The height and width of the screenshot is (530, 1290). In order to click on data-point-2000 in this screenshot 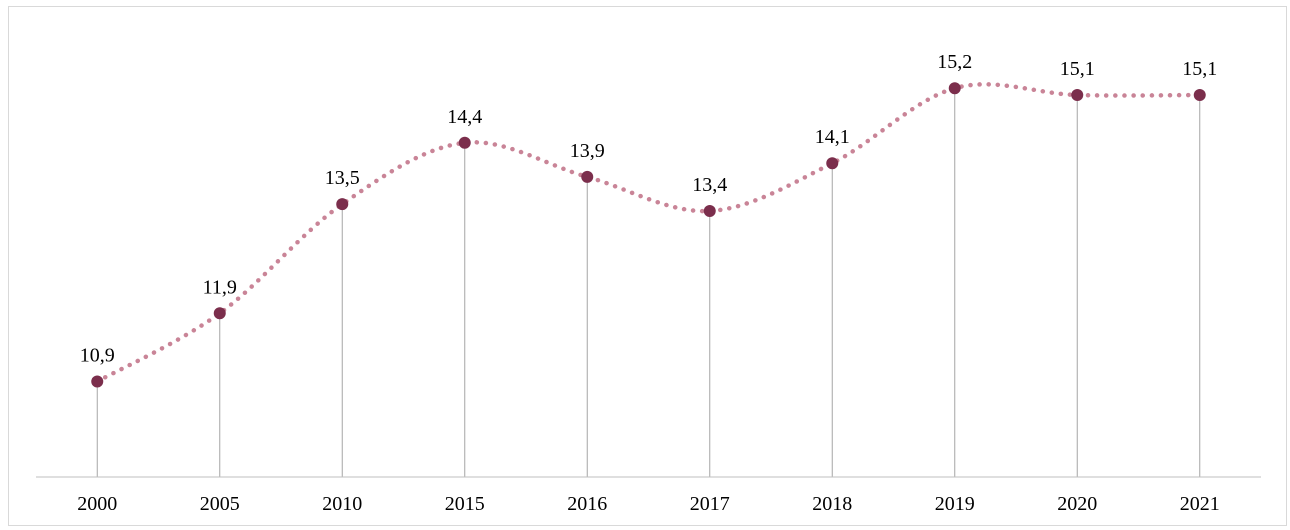, I will do `click(97, 381)`.